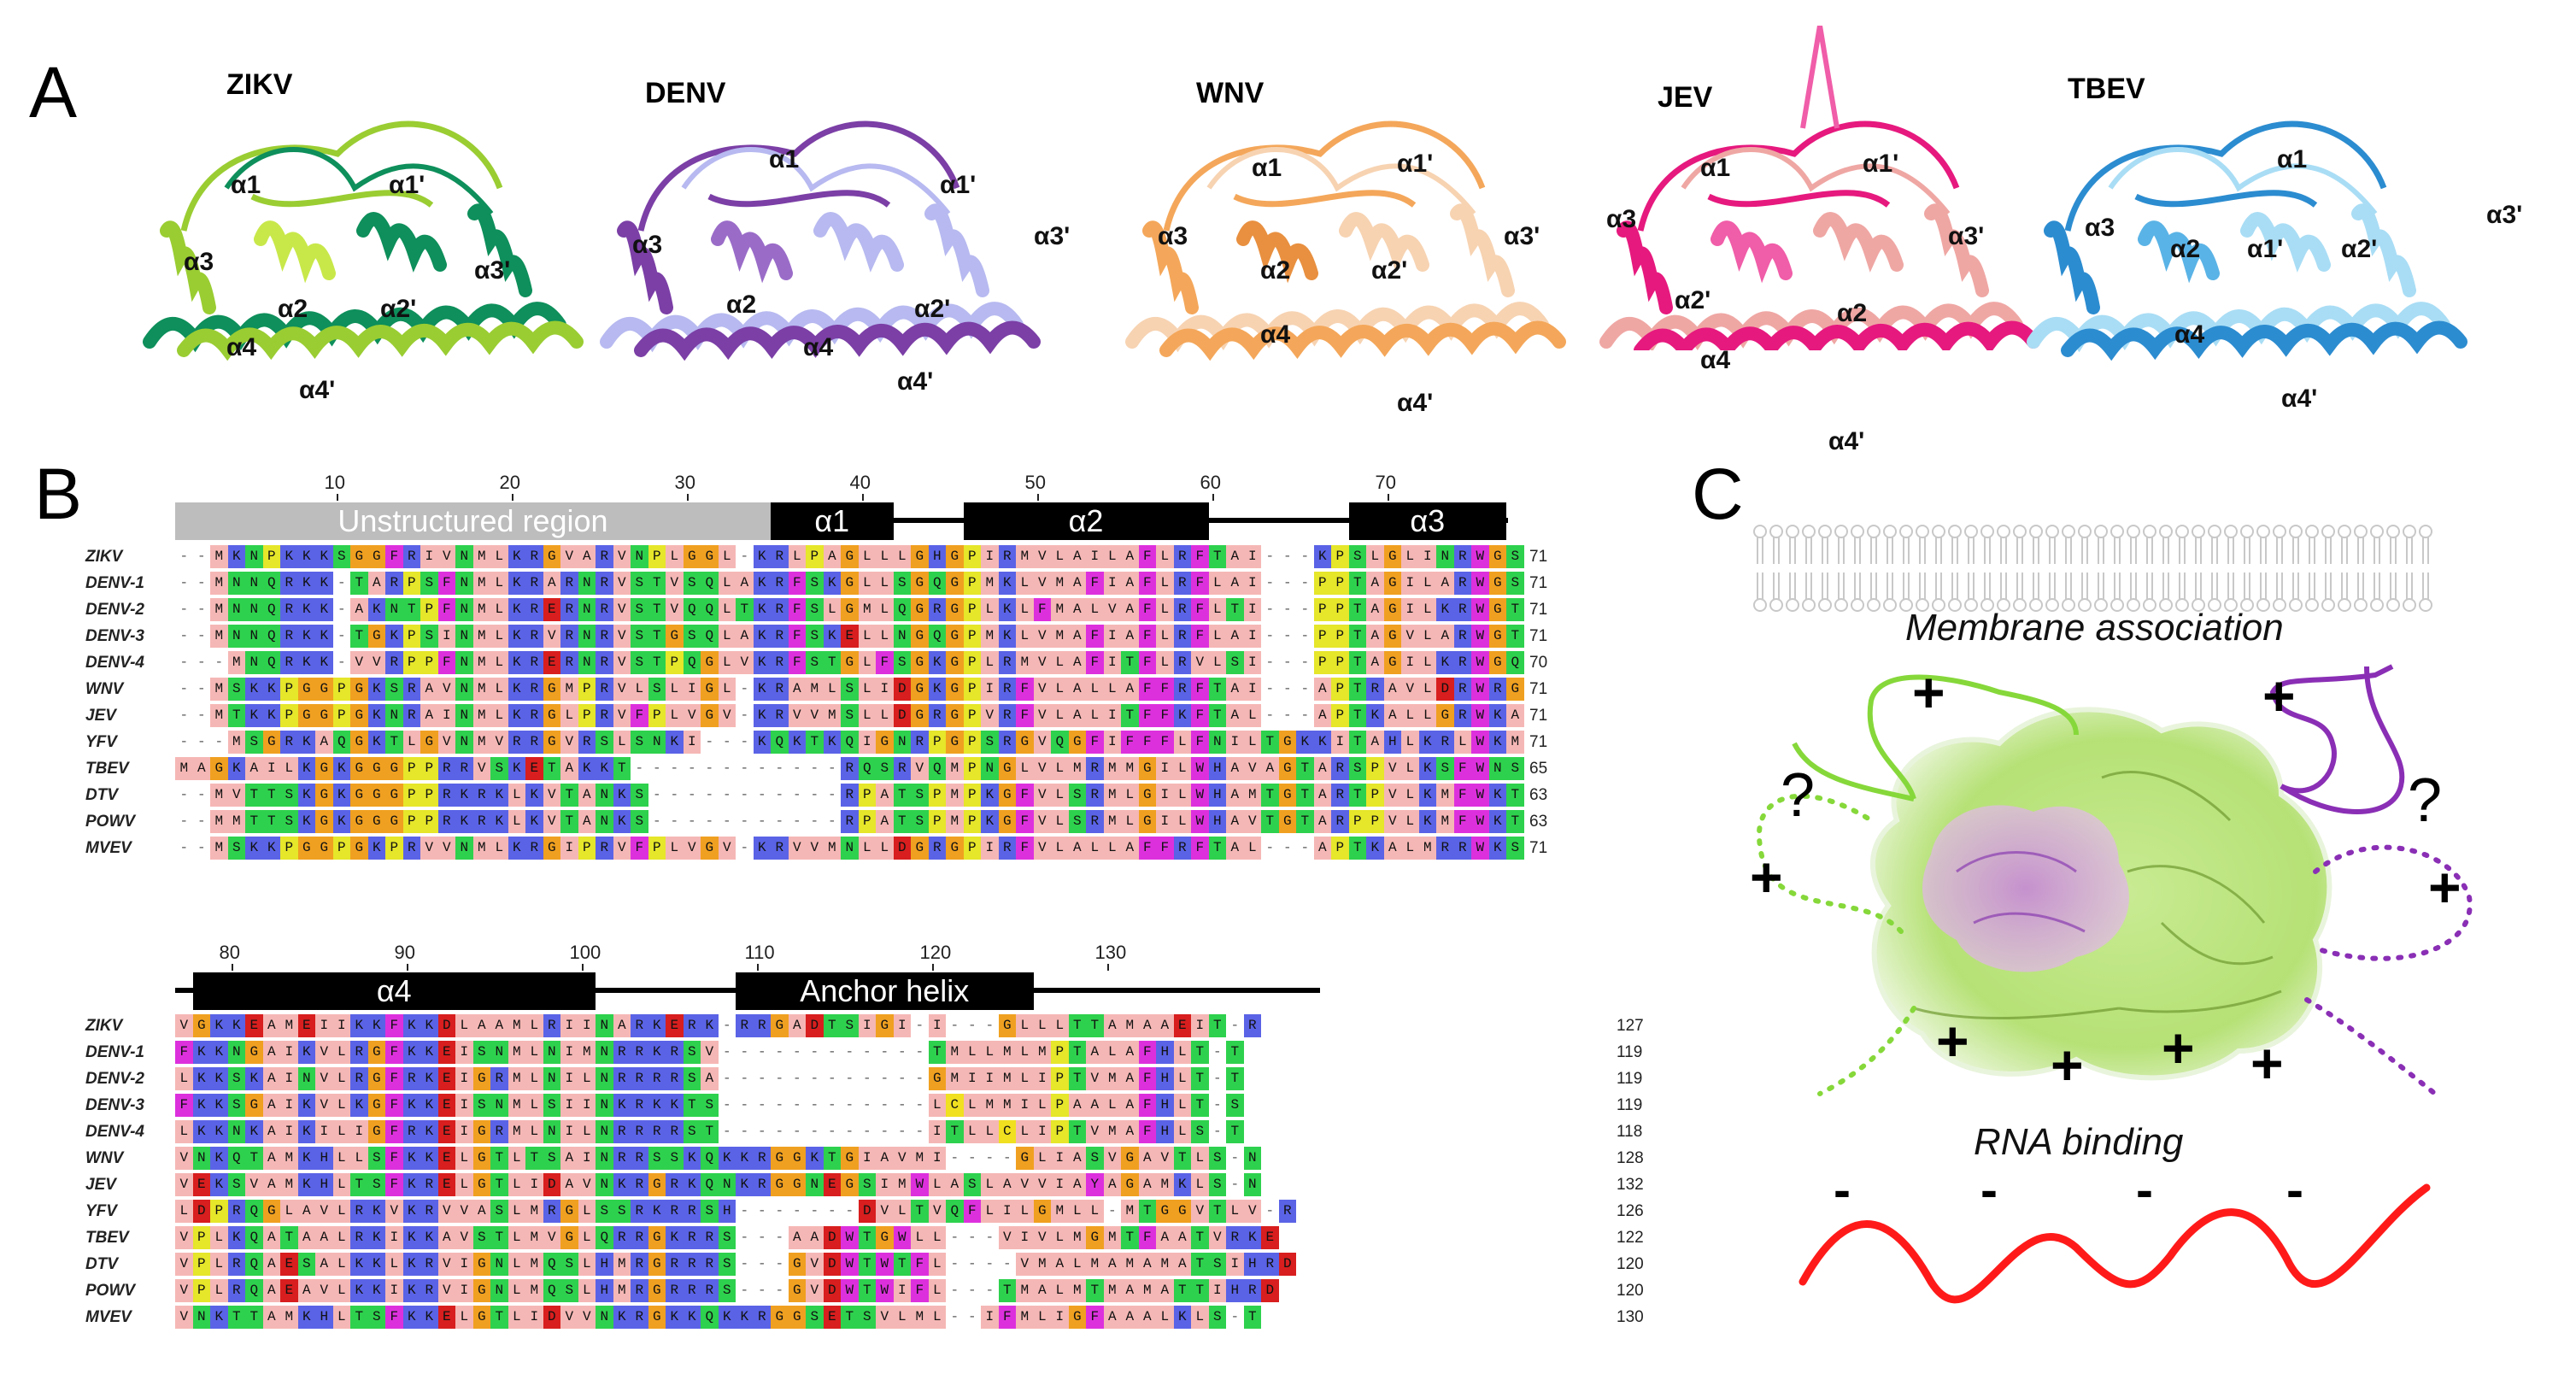 The width and height of the screenshot is (2576, 1374). What do you see at coordinates (1480, 689) in the screenshot?
I see `residue: W` at bounding box center [1480, 689].